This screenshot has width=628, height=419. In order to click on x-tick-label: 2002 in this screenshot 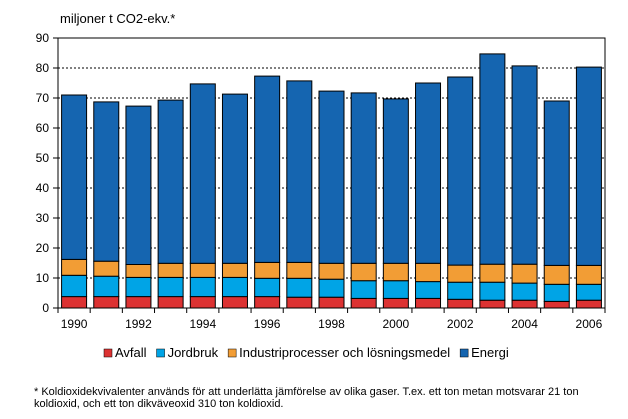, I will do `click(460, 324)`.